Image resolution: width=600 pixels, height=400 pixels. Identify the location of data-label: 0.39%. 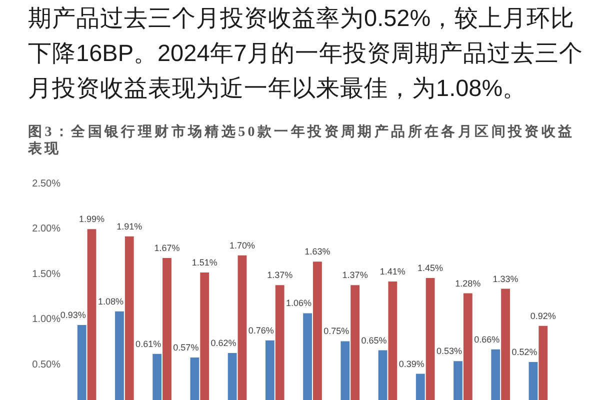
(411, 363).